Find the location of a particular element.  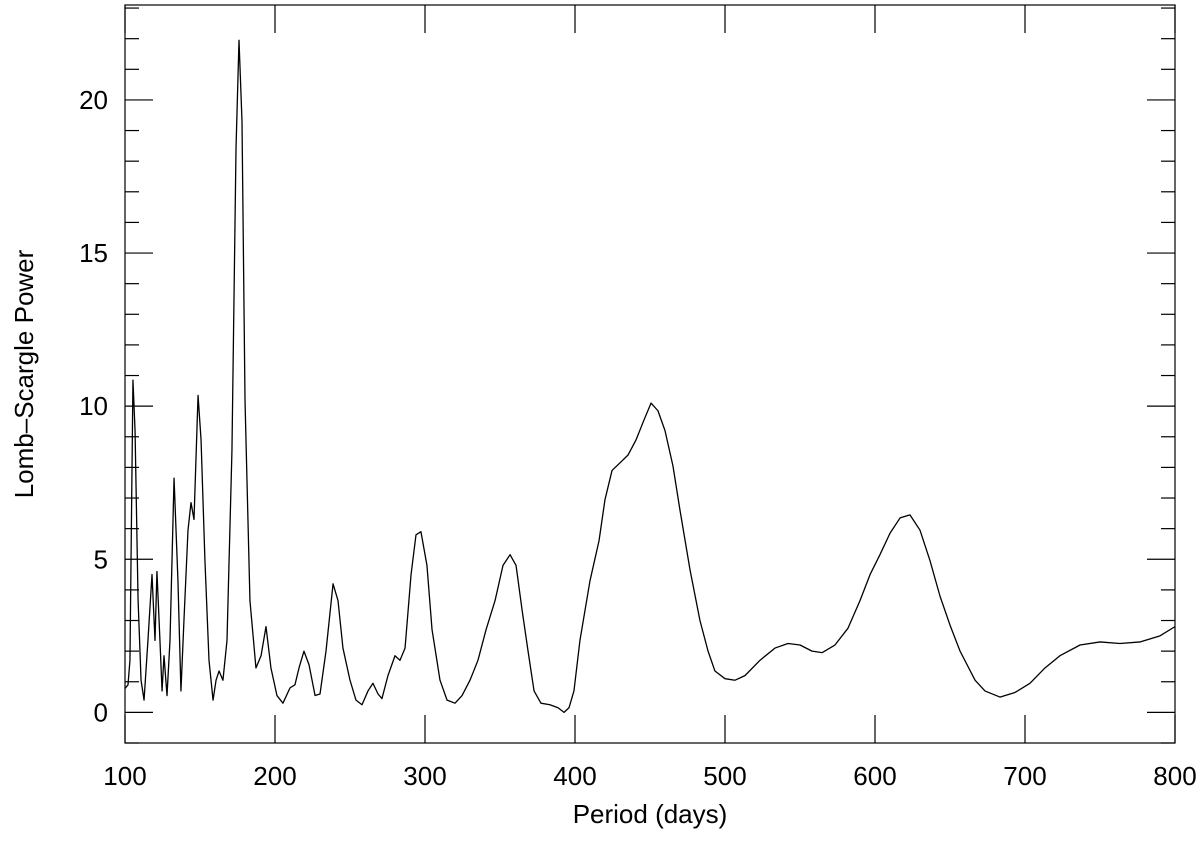

x-axis-title: Period (days) is located at coordinates (650, 814).